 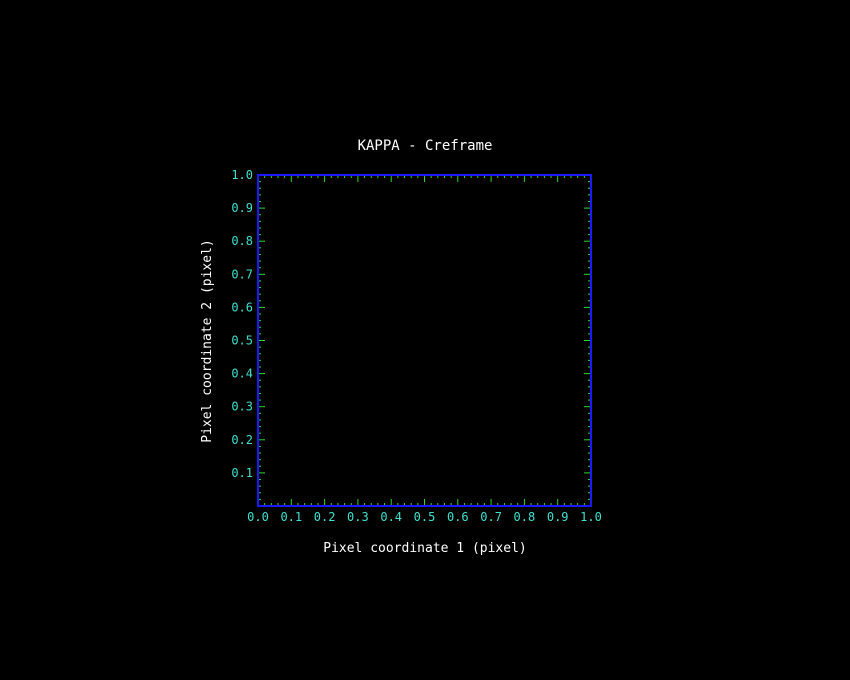 I want to click on y-tick-label: 0.9, so click(x=242, y=208).